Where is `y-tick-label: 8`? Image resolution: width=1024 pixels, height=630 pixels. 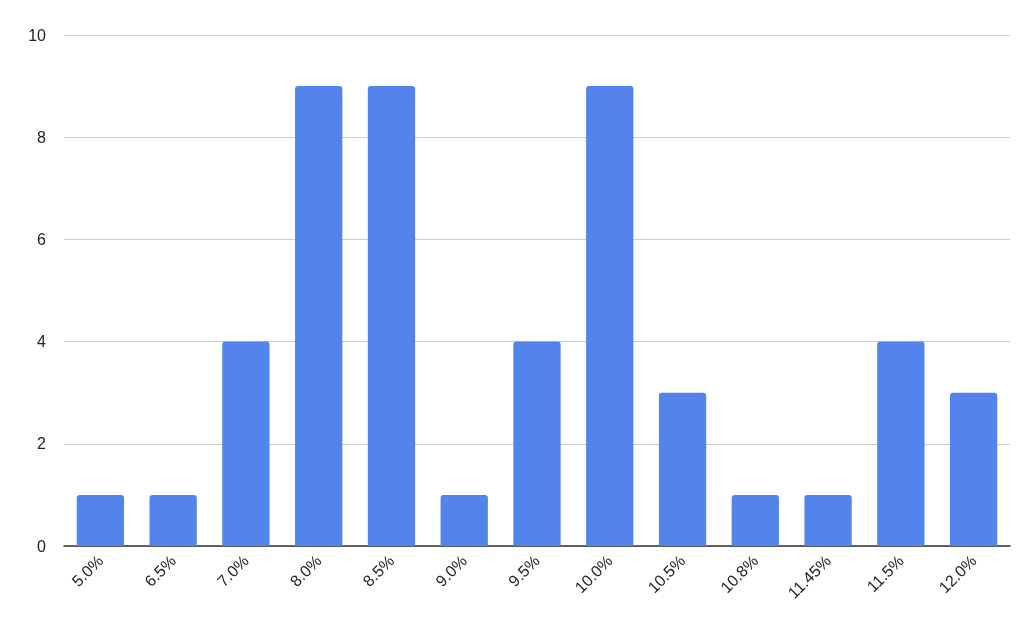 y-tick-label: 8 is located at coordinates (42, 137).